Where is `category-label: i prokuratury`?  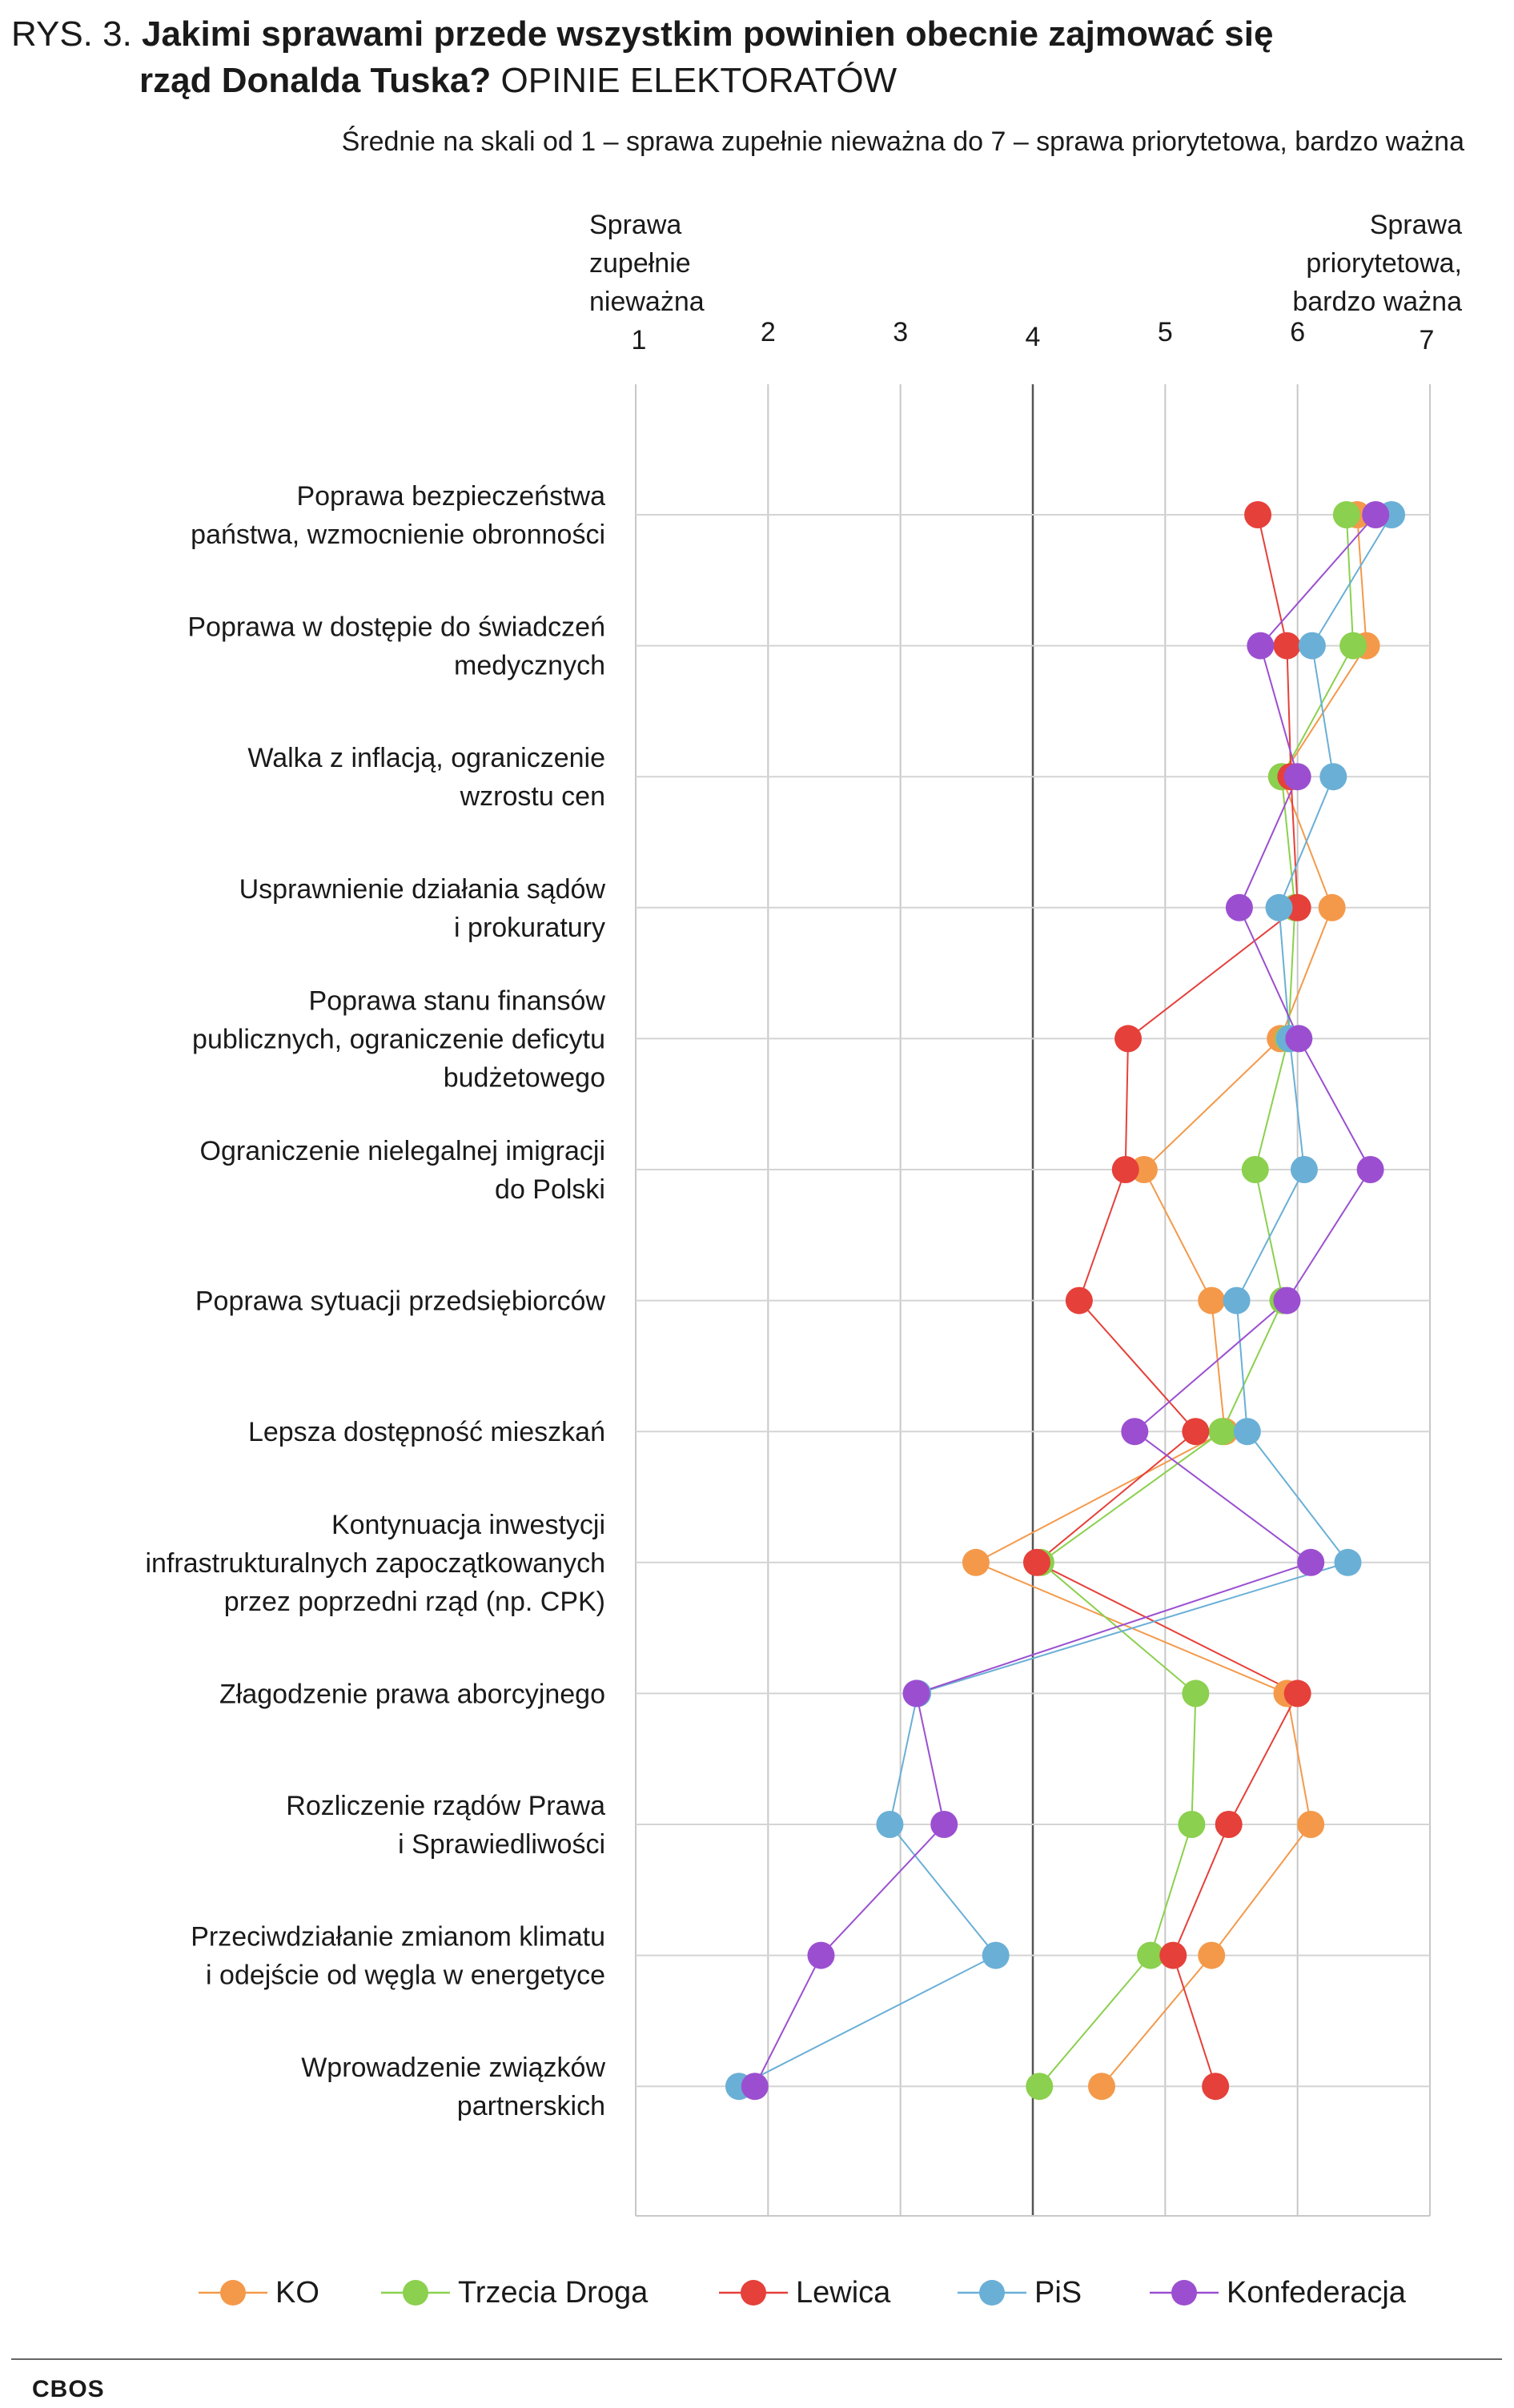
category-label: i prokuratury is located at coordinates (530, 928).